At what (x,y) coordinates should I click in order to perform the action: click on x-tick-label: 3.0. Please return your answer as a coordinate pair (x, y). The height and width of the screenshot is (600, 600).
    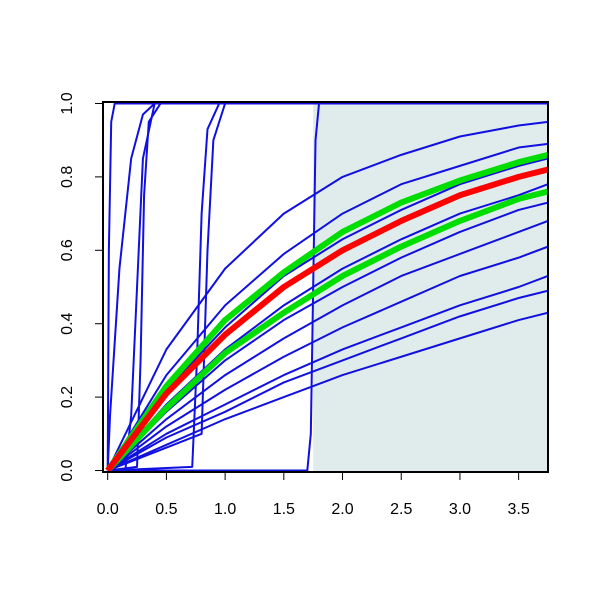
    Looking at the image, I should click on (460, 509).